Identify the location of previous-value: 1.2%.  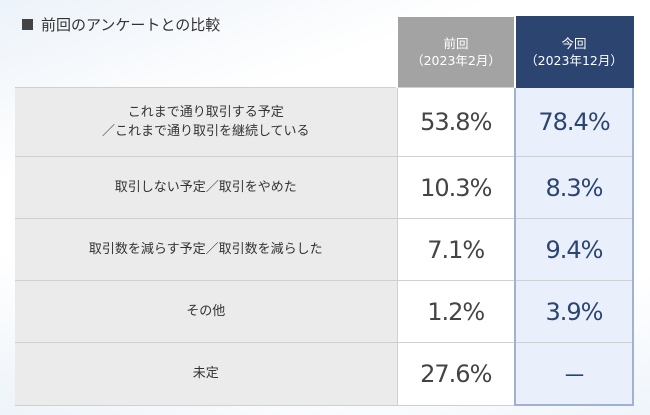
(456, 311).